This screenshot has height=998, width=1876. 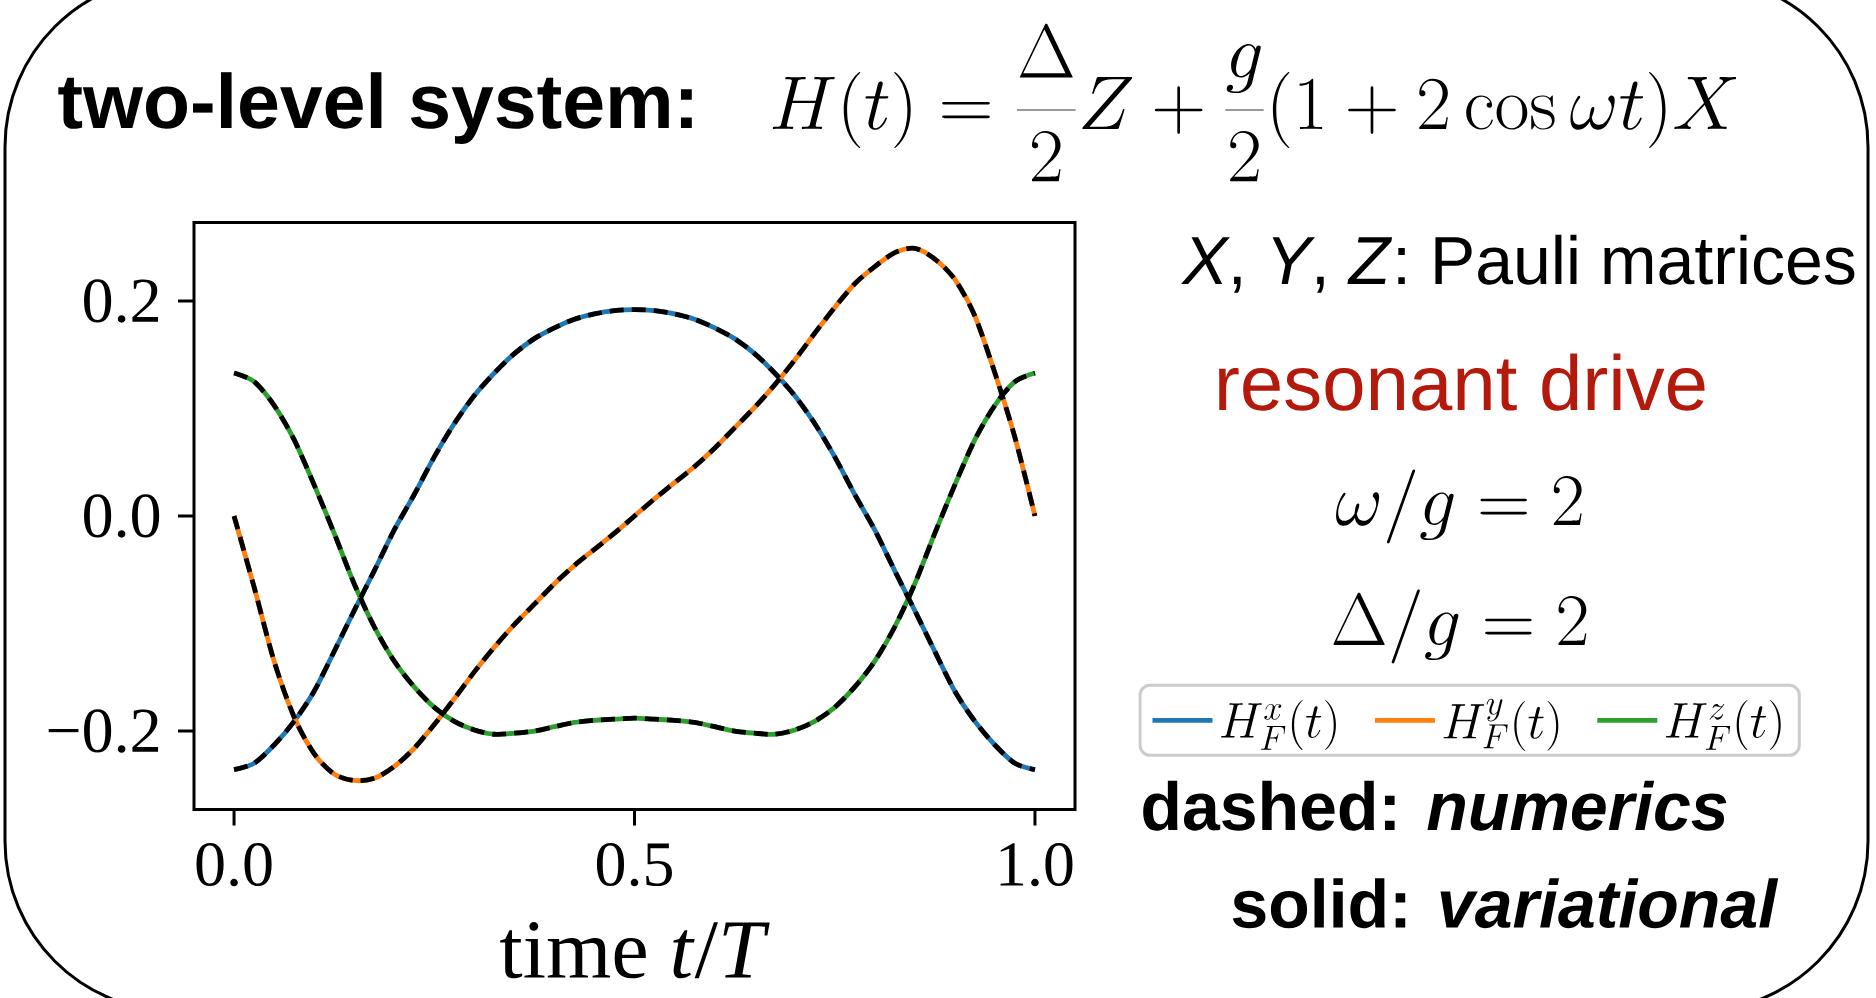 I want to click on x-tick-label: 0.5, so click(x=634, y=864).